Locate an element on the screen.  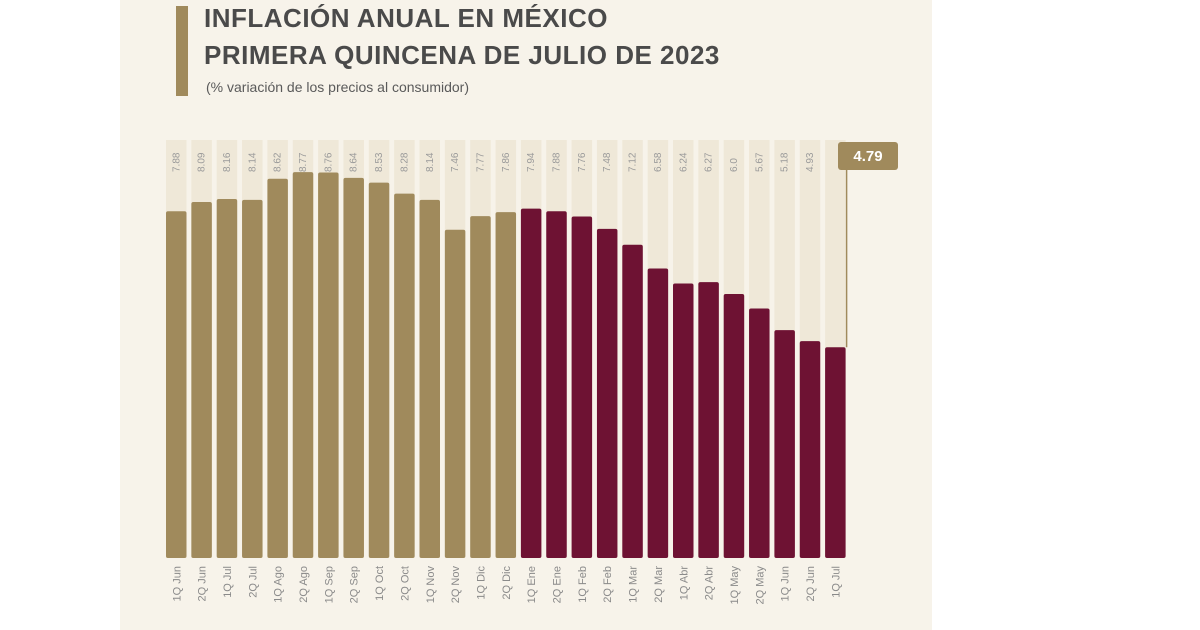
category-label: 1Q Mar is located at coordinates (634, 584).